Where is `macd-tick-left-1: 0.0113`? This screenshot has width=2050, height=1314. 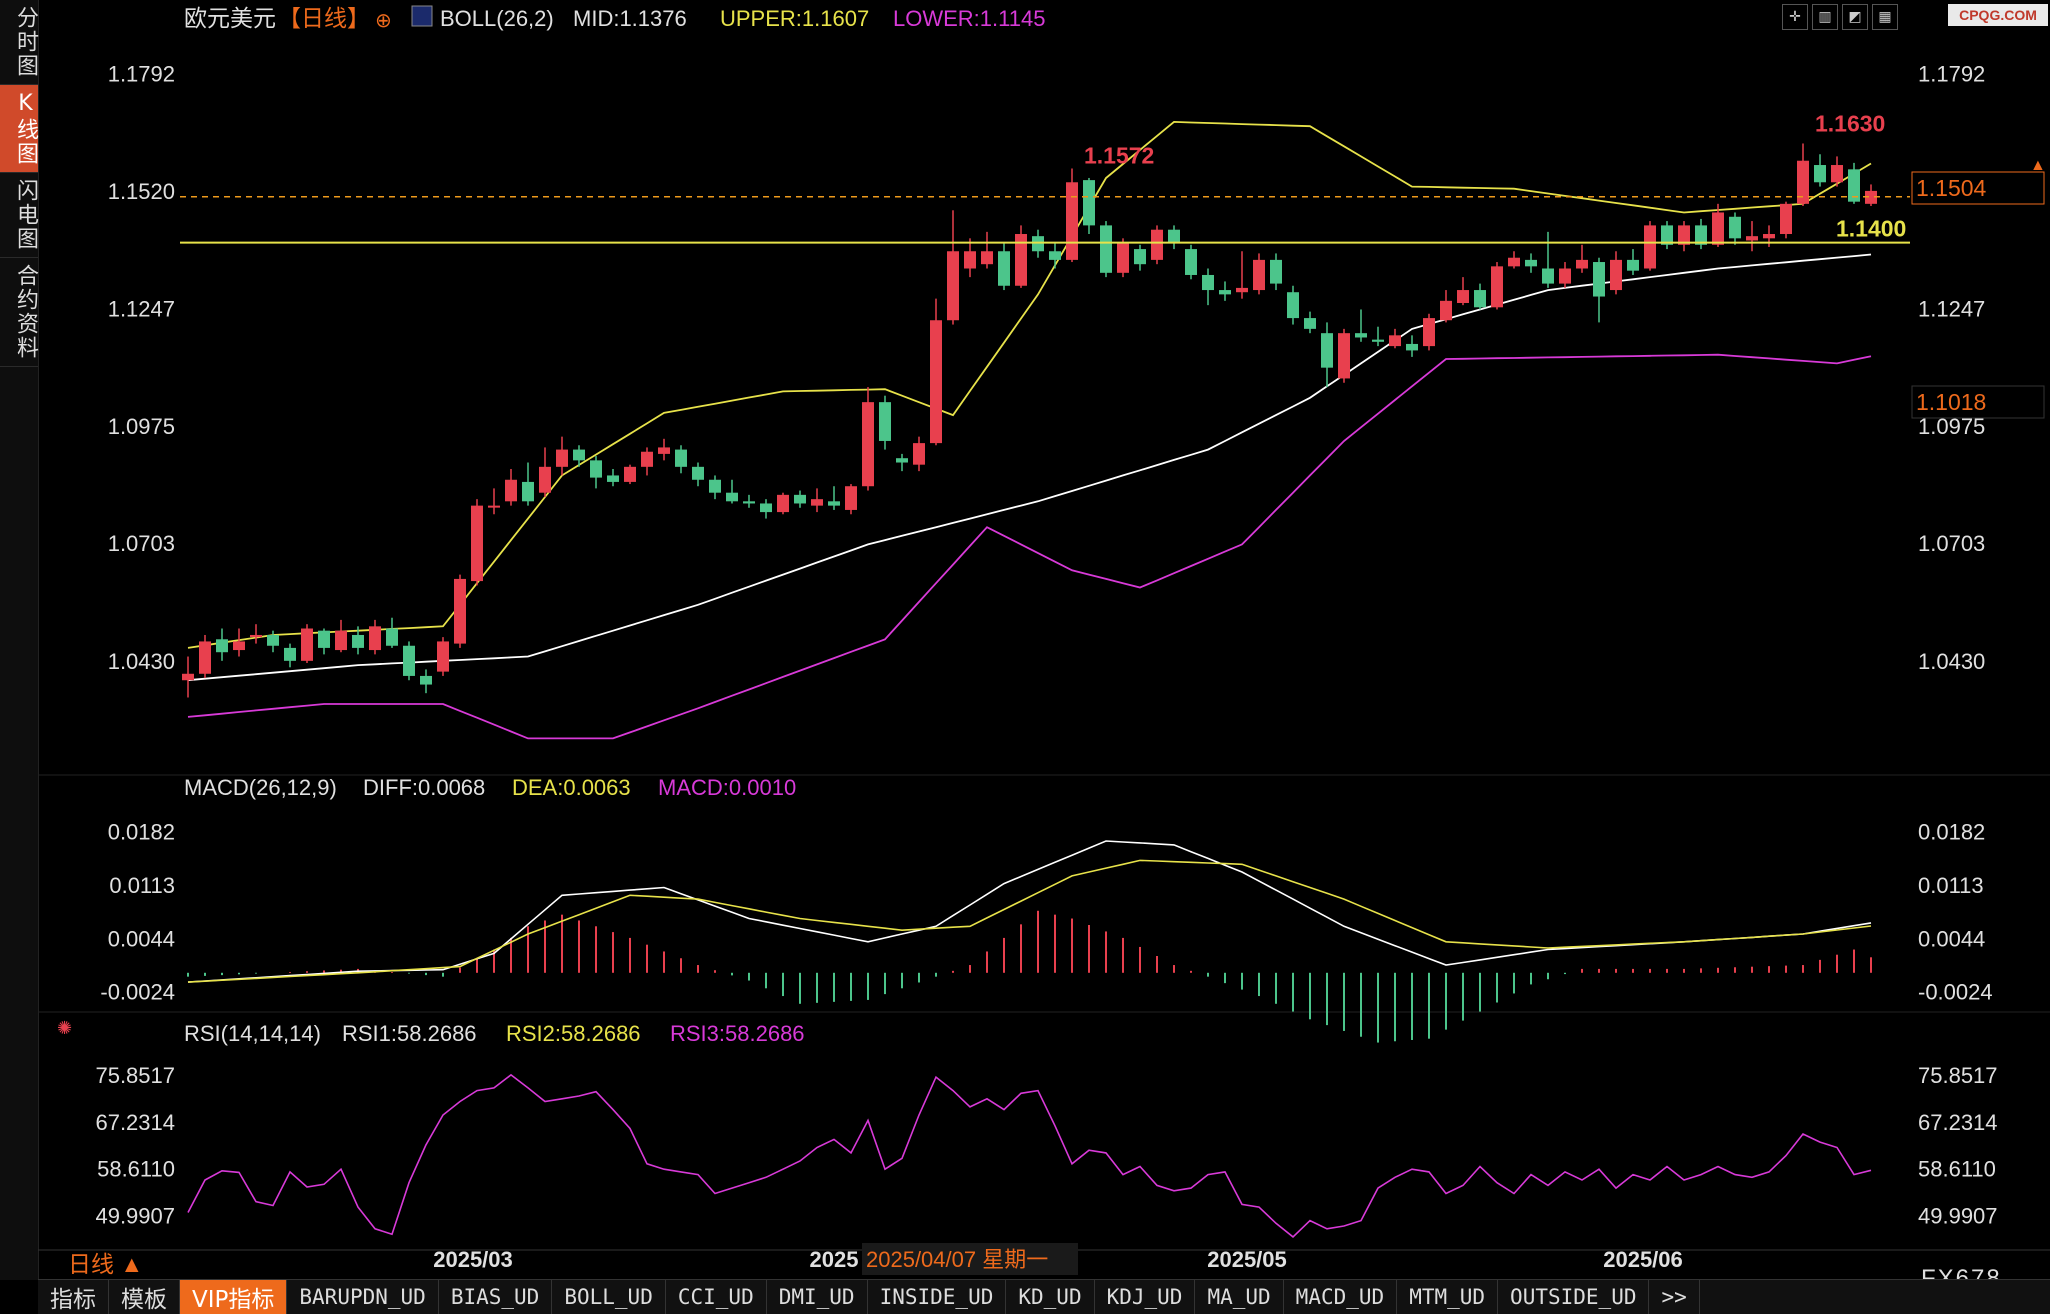
macd-tick-left-1: 0.0113 is located at coordinates (142, 885).